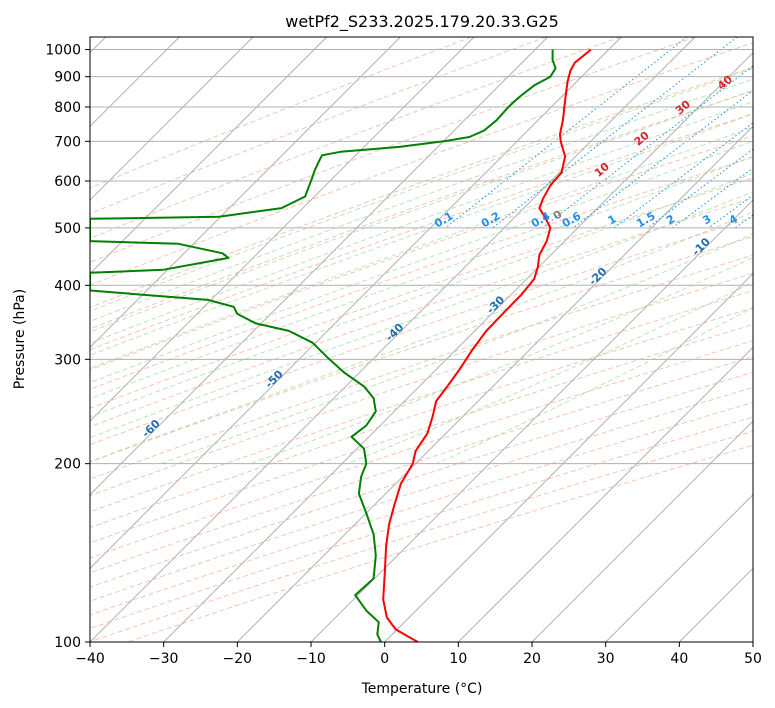 The height and width of the screenshot is (708, 775). Describe the element at coordinates (67, 78) in the screenshot. I see `y-tick-label: 900` at that location.